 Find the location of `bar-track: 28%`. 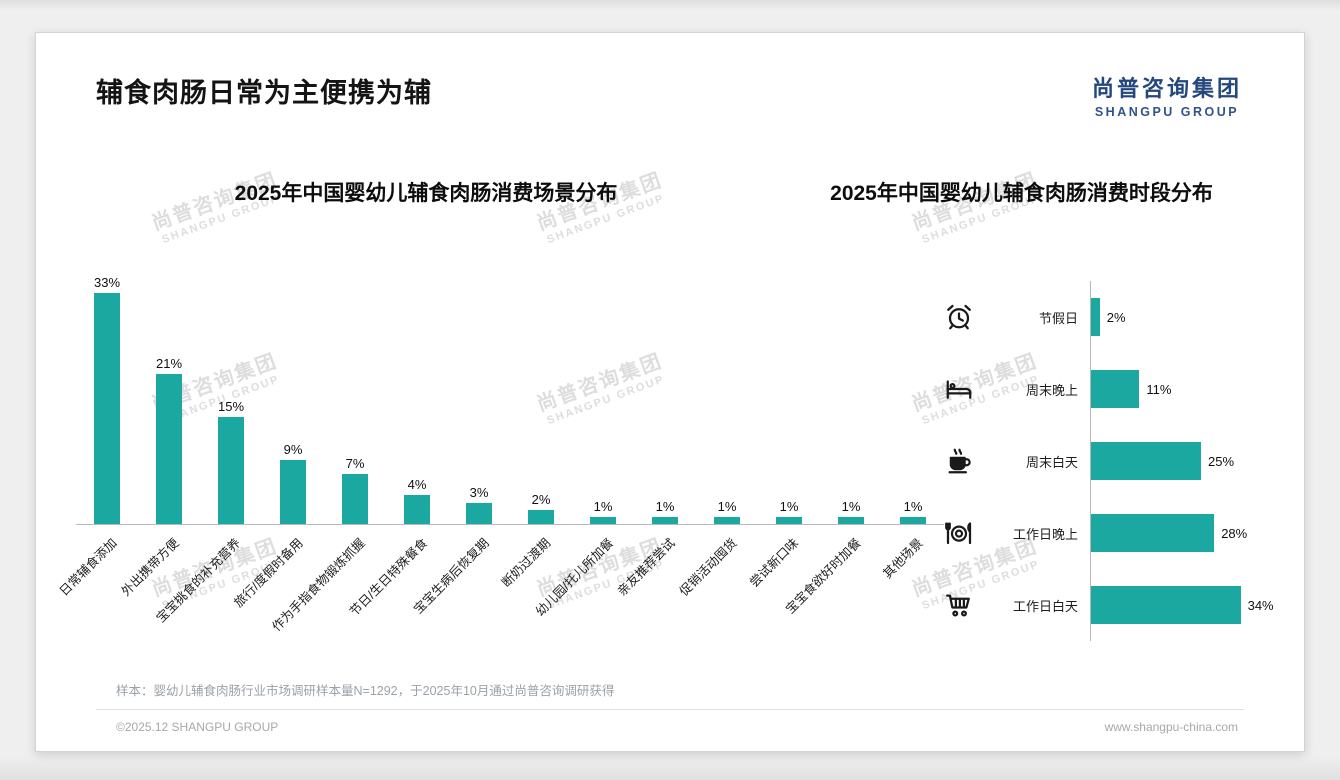

bar-track: 28% is located at coordinates (1197, 533).